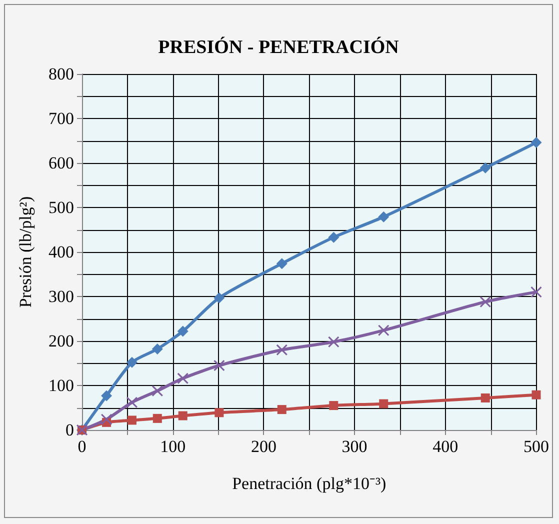 The width and height of the screenshot is (559, 524). I want to click on y-tick-label: 100, so click(61, 385).